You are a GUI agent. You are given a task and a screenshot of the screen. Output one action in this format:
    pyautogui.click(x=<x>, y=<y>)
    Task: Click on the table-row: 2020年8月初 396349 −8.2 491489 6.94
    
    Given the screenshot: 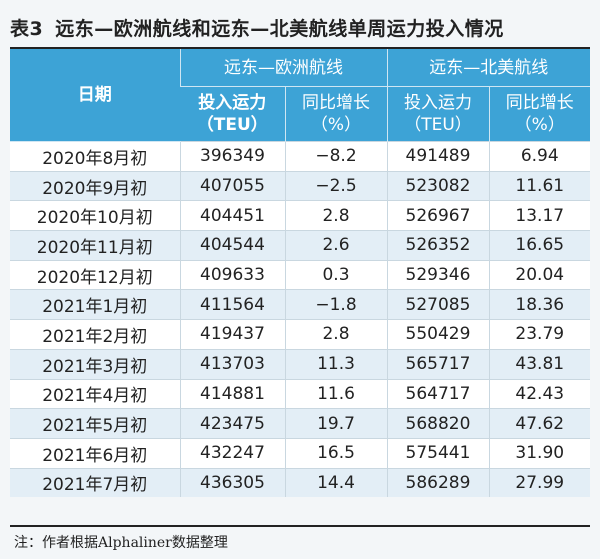 What is the action you would take?
    pyautogui.click(x=300, y=156)
    